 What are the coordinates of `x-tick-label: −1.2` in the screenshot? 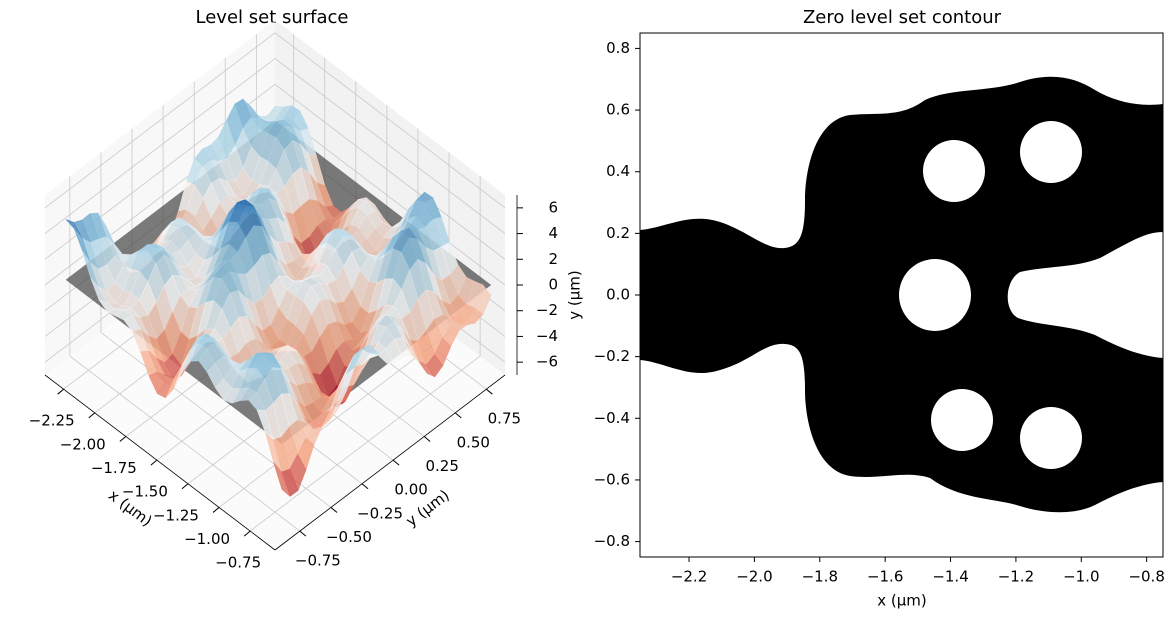 It's located at (1016, 577).